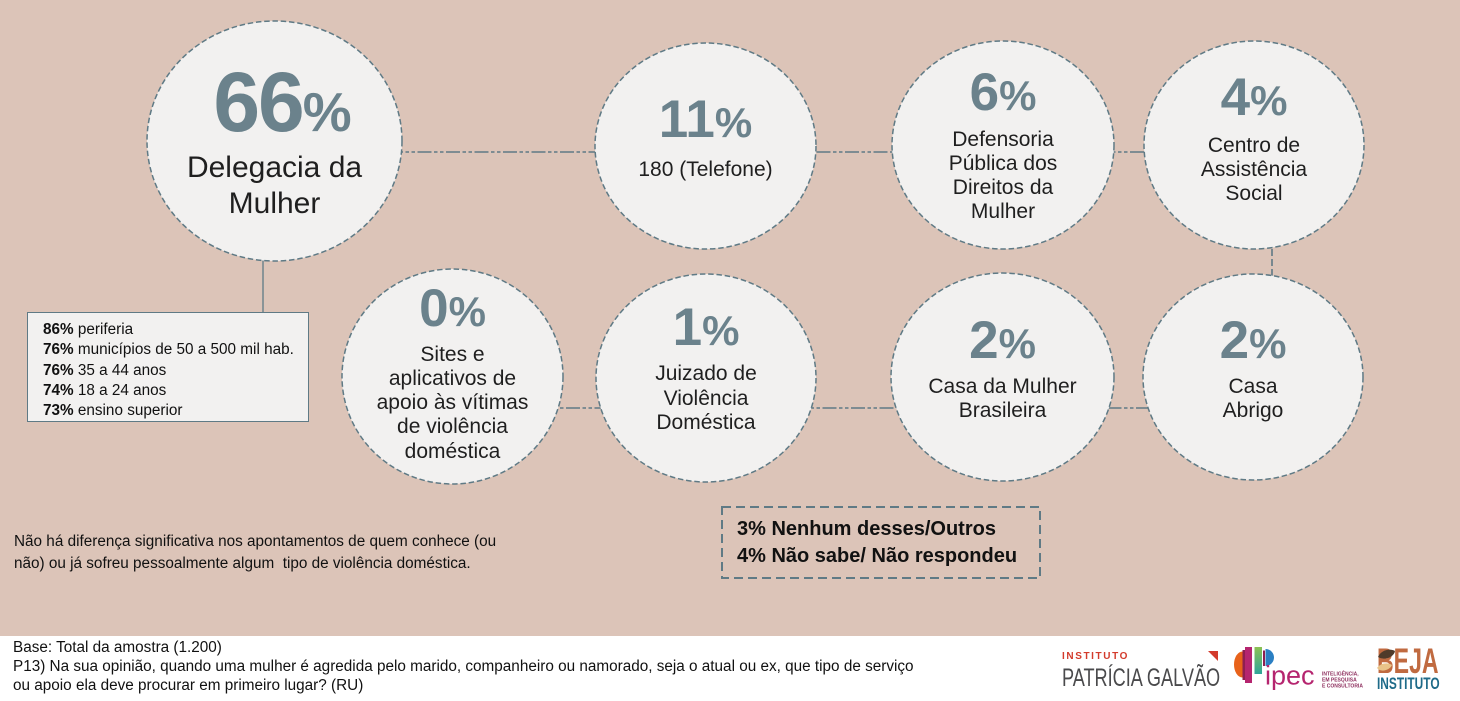 Image resolution: width=1460 pixels, height=701 pixels. I want to click on svg-text: EM PESQUISA, so click(1339, 681).